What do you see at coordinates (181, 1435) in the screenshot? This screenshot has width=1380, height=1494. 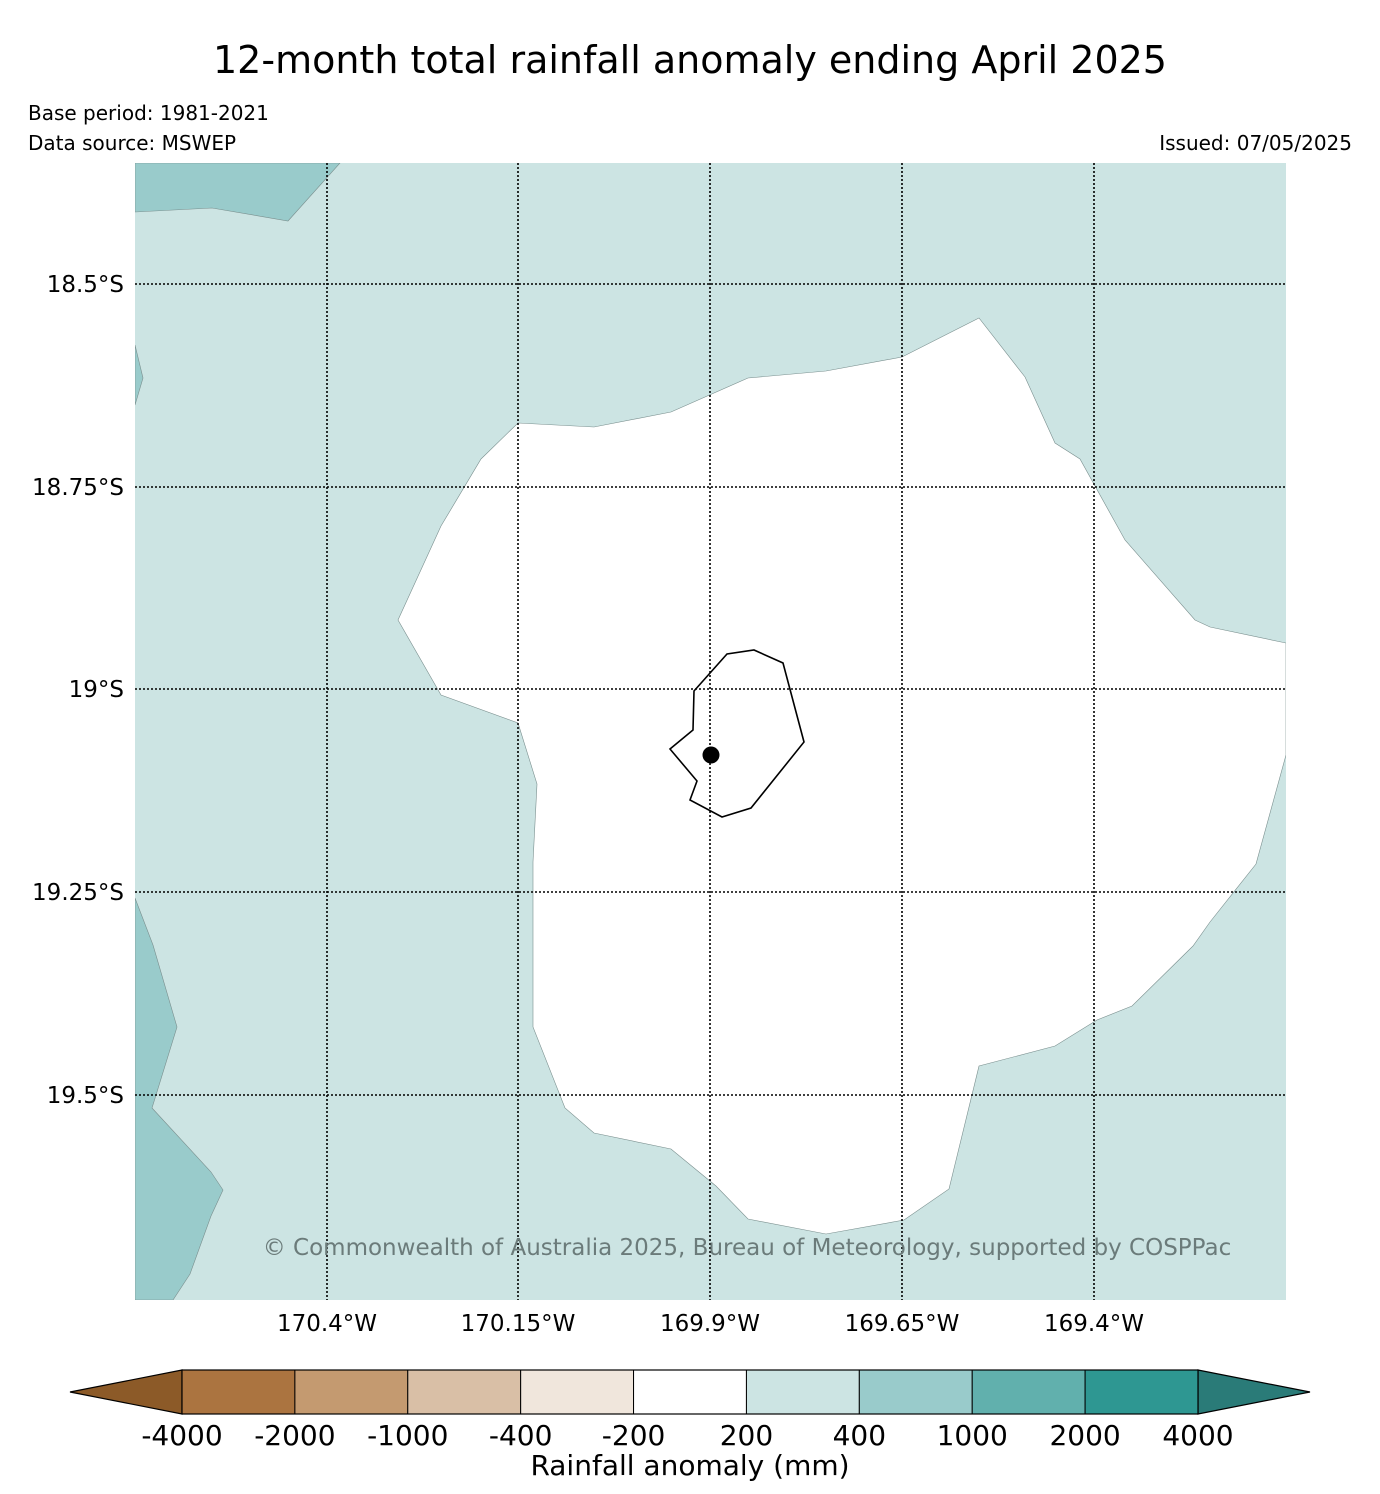 I see `colorbar-tick-label: -4000` at bounding box center [181, 1435].